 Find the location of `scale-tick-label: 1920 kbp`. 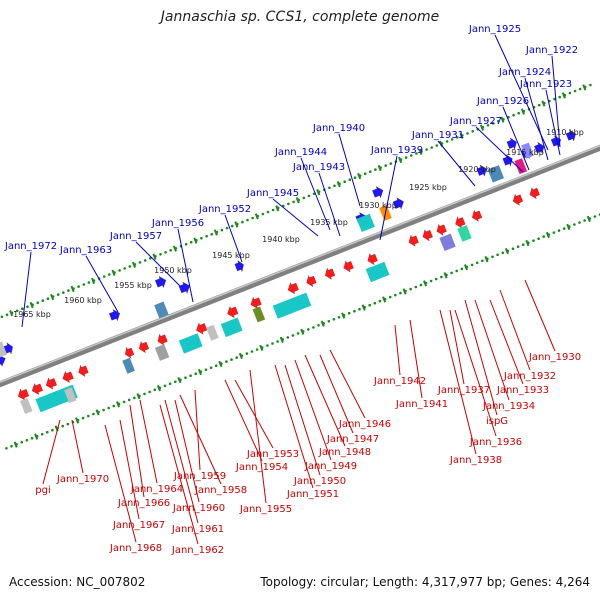

scale-tick-label: 1920 kbp is located at coordinates (477, 169).